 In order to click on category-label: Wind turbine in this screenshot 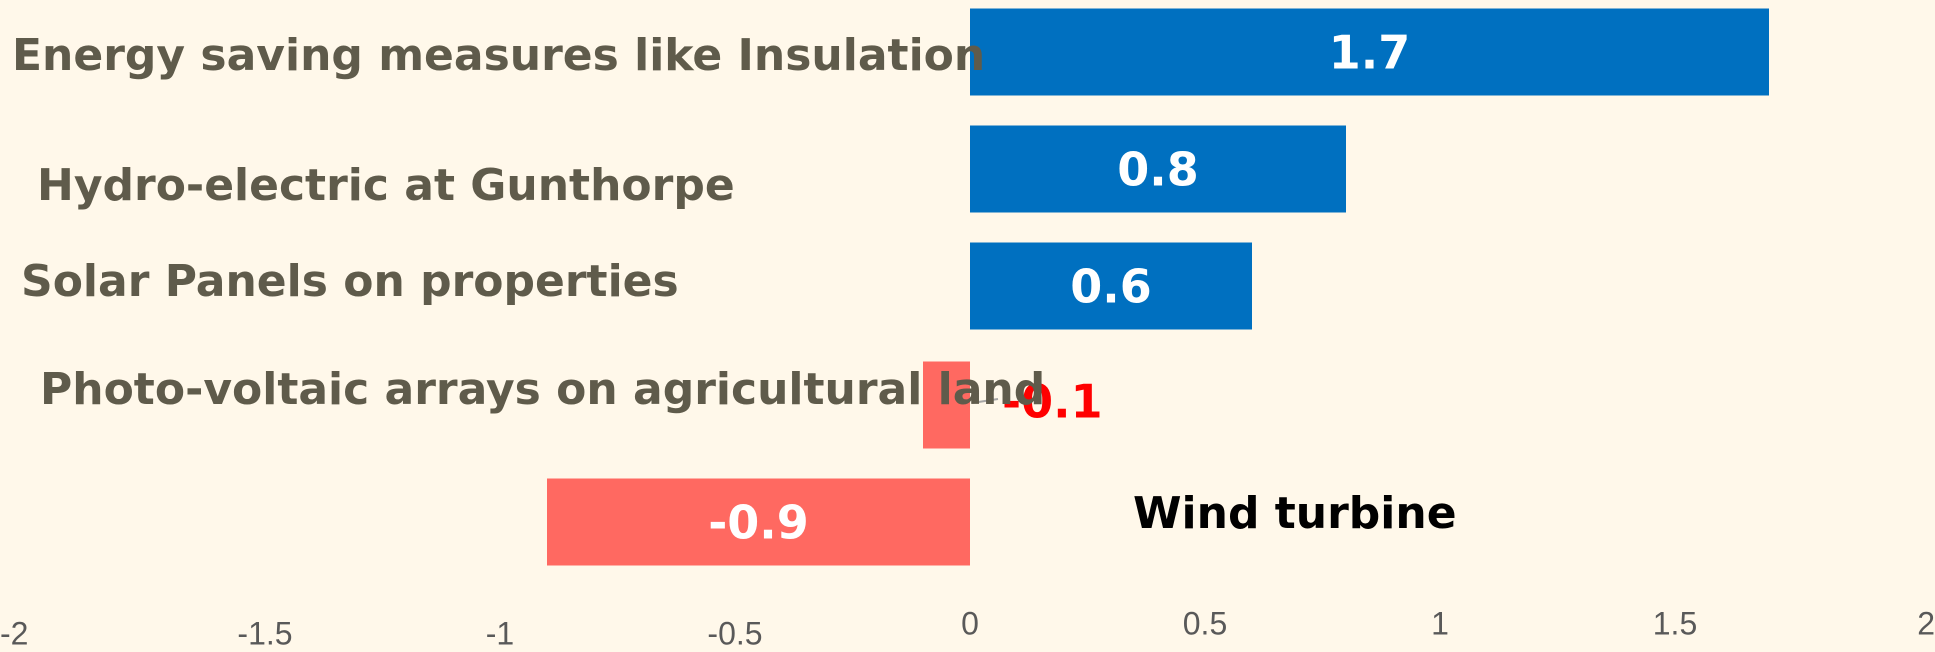, I will do `click(1295, 513)`.